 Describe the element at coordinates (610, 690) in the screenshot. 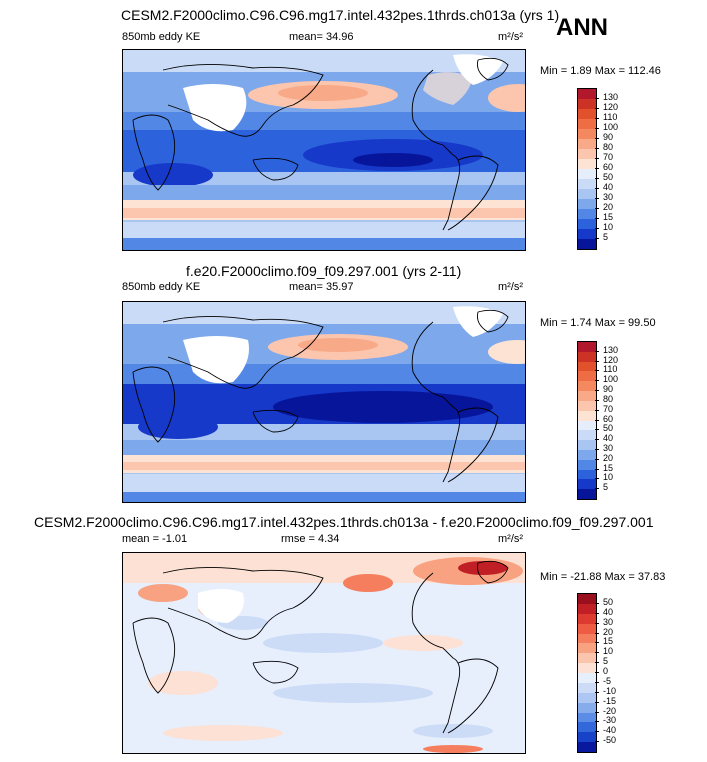

I see `colorbar-tick-label: -10` at that location.